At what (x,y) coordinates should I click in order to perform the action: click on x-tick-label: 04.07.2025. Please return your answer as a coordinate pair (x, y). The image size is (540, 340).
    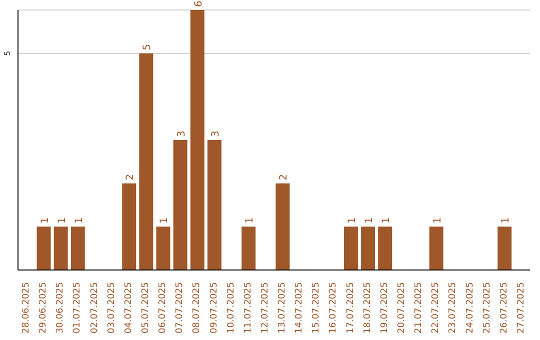
    Looking at the image, I should click on (129, 308).